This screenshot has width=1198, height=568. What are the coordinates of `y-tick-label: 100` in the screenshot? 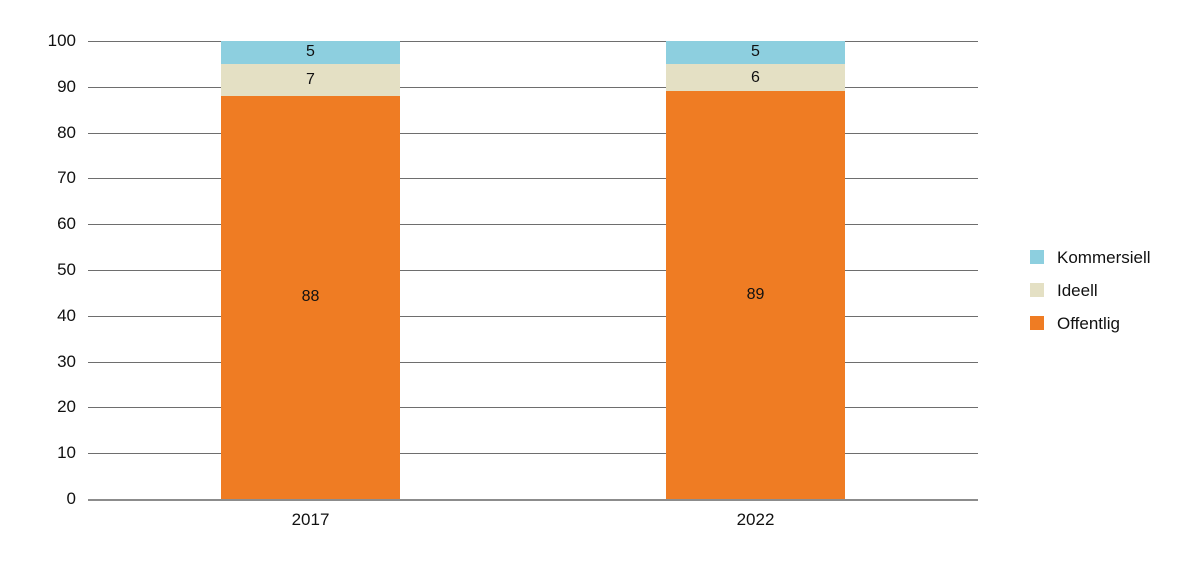 It's located at (61, 40).